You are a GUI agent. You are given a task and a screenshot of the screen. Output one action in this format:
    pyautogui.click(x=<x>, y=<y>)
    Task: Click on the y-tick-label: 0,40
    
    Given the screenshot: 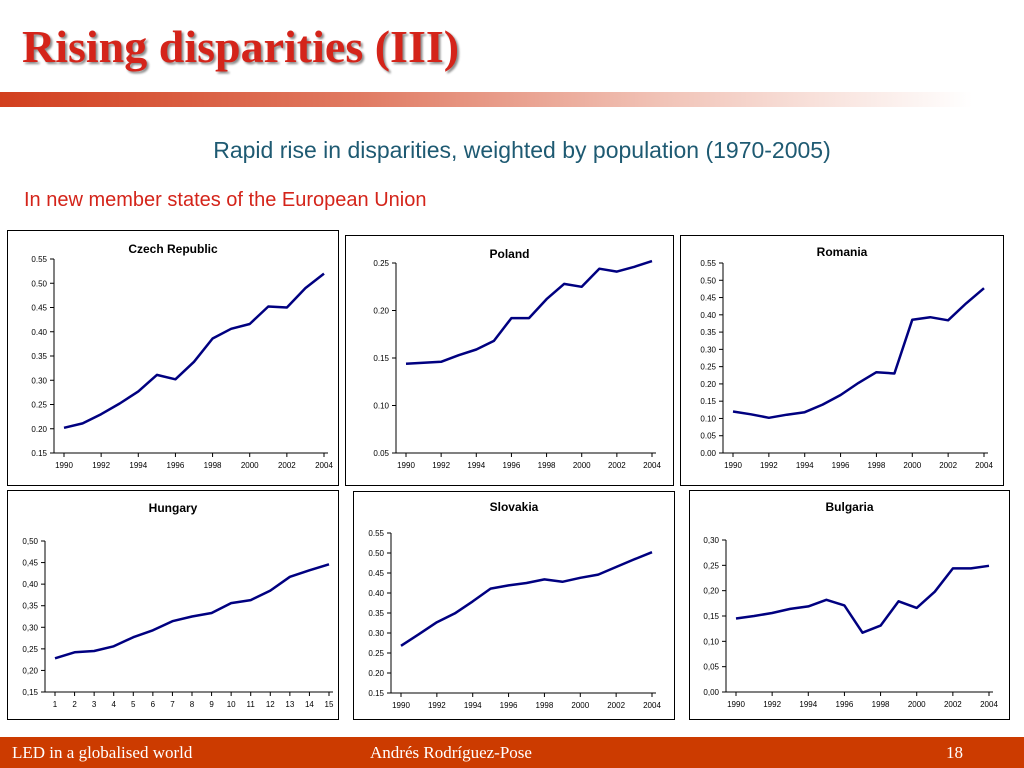 What is the action you would take?
    pyautogui.click(x=30, y=584)
    